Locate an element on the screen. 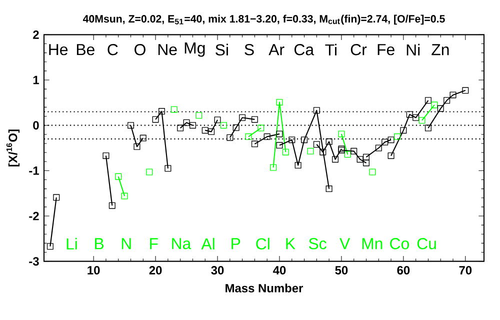  x-tick-label: 70 is located at coordinates (465, 270).